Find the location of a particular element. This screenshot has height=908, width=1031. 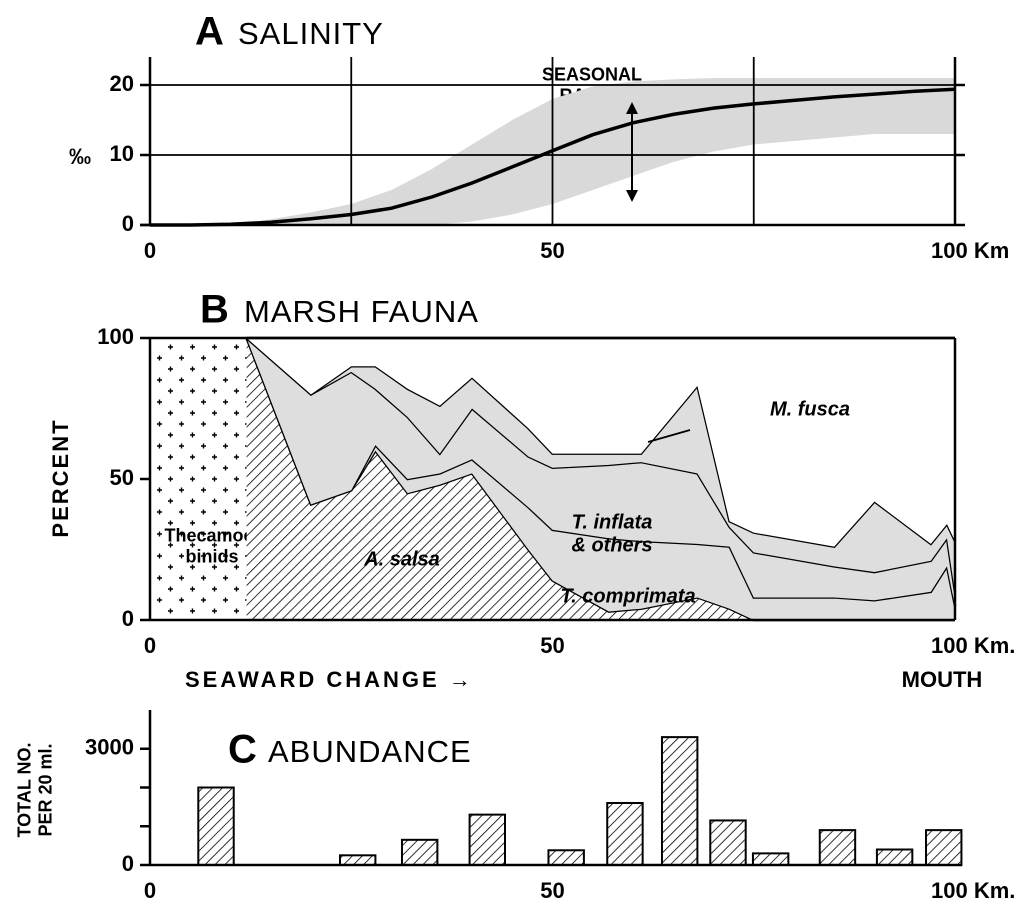

y-axis-label: PERCENT is located at coordinates (60, 477).